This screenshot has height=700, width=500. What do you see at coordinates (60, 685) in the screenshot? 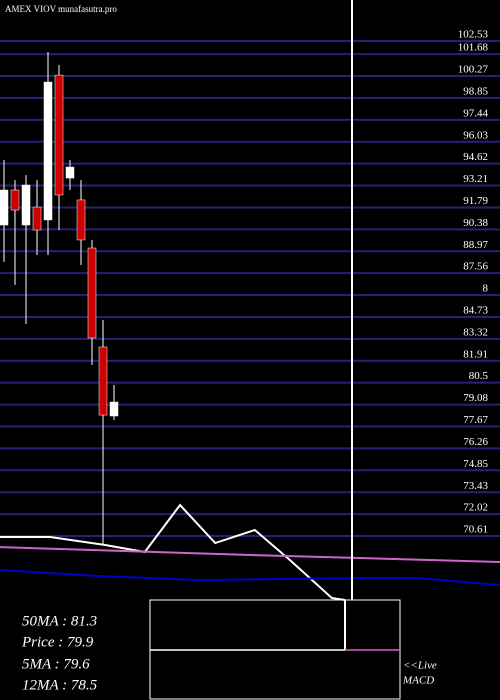
I see `stat: 12MA : 78.5` at bounding box center [60, 685].